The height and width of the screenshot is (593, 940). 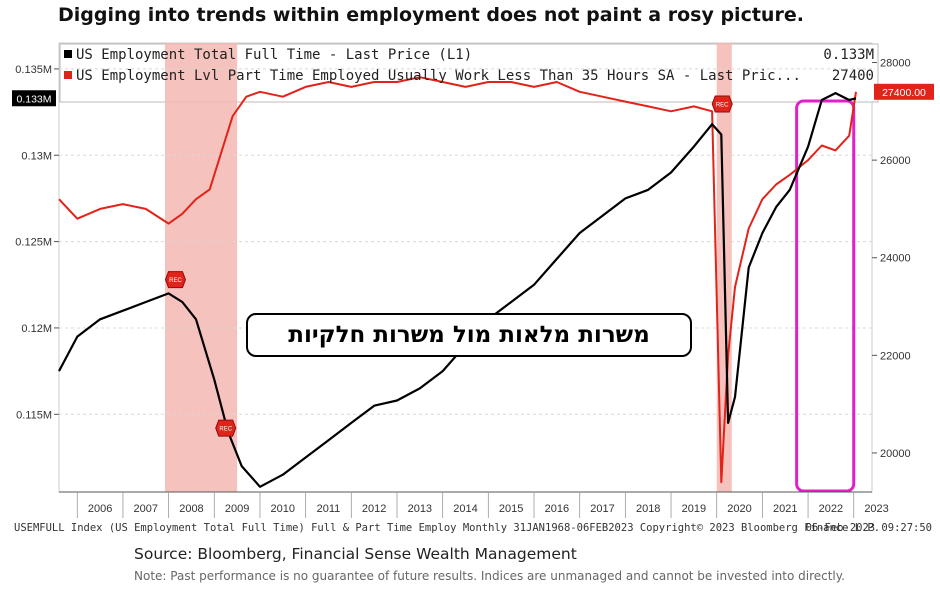 What do you see at coordinates (68, 54) in the screenshot?
I see `legend-swatch-full-time` at bounding box center [68, 54].